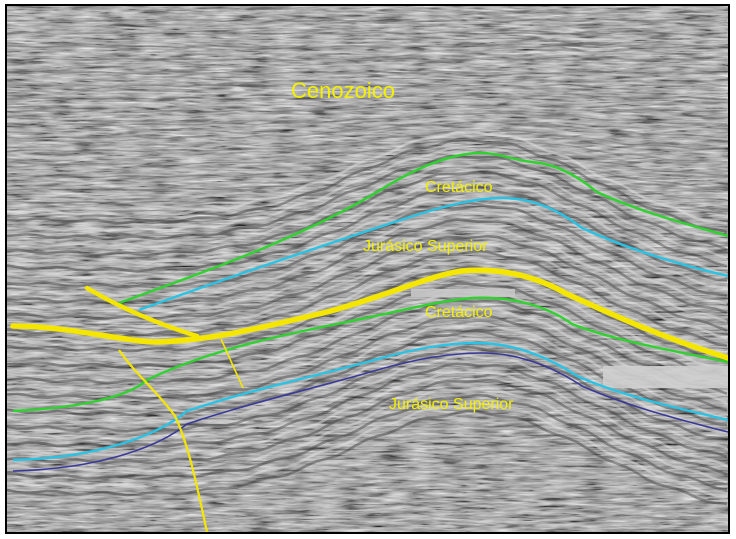 This screenshot has height=539, width=736. I want to click on label-jurasico-superior-upper: Jurásico Superior, so click(425, 246).